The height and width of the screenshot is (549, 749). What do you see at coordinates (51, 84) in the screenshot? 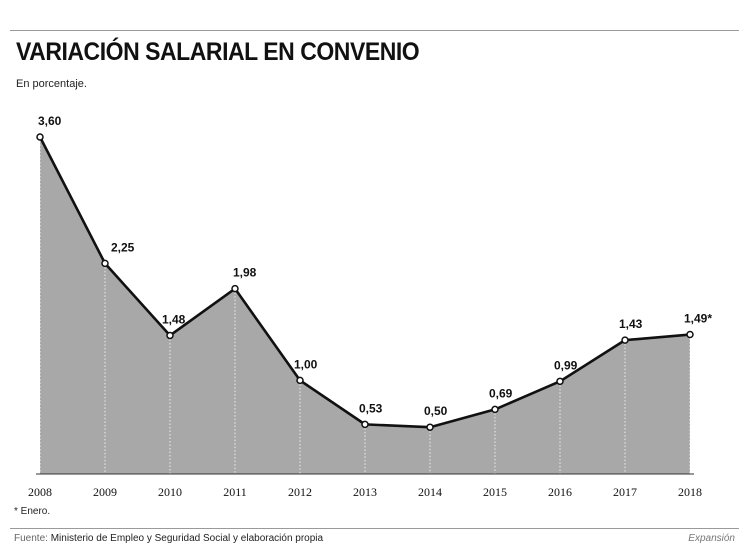
I see `chart-subtitle: En porcentaje.` at bounding box center [51, 84].